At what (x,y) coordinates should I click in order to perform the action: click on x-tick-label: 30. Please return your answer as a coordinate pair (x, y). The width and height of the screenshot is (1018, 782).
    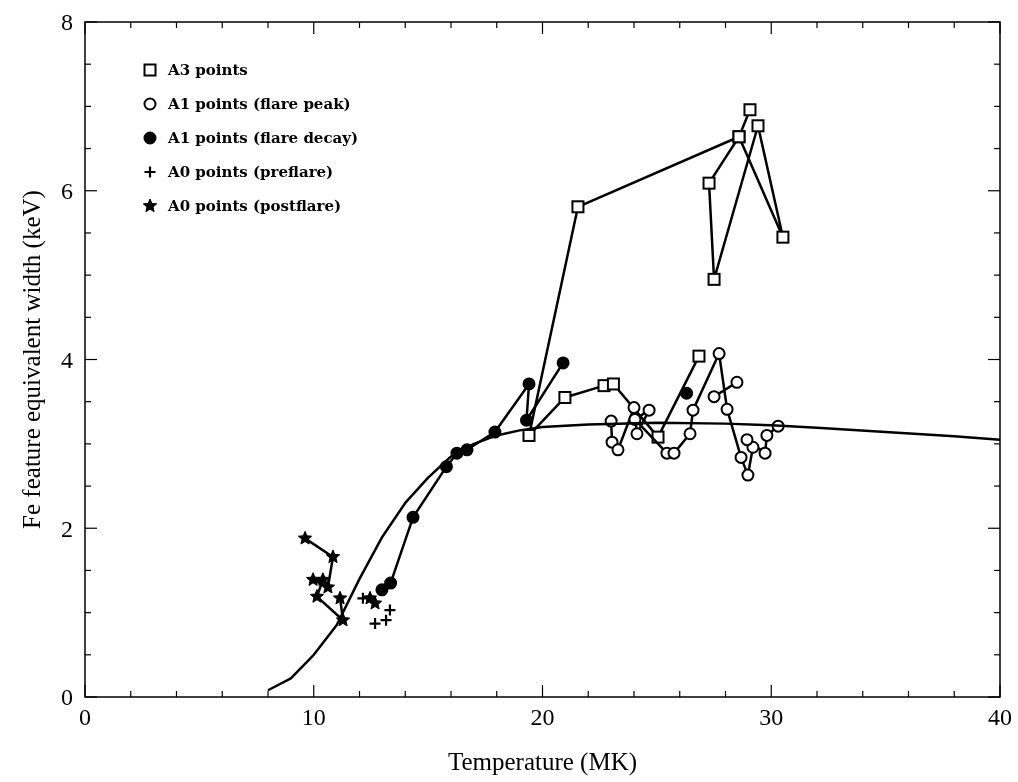
    Looking at the image, I should click on (771, 717).